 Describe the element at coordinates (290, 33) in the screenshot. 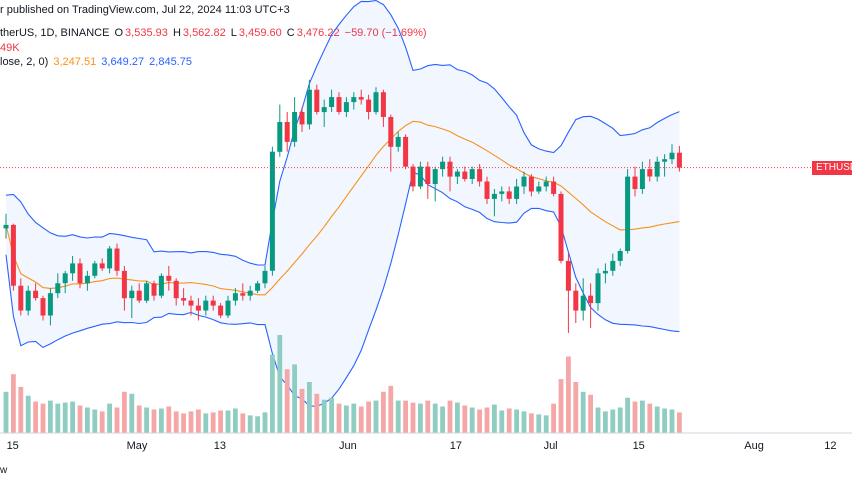

I see `close-label: C` at that location.